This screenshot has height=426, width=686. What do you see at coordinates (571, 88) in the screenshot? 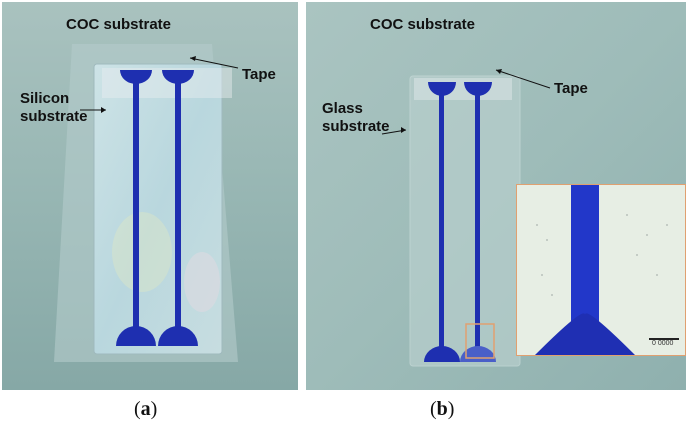
I see `panel-b-tape-label: Tape` at bounding box center [571, 88].